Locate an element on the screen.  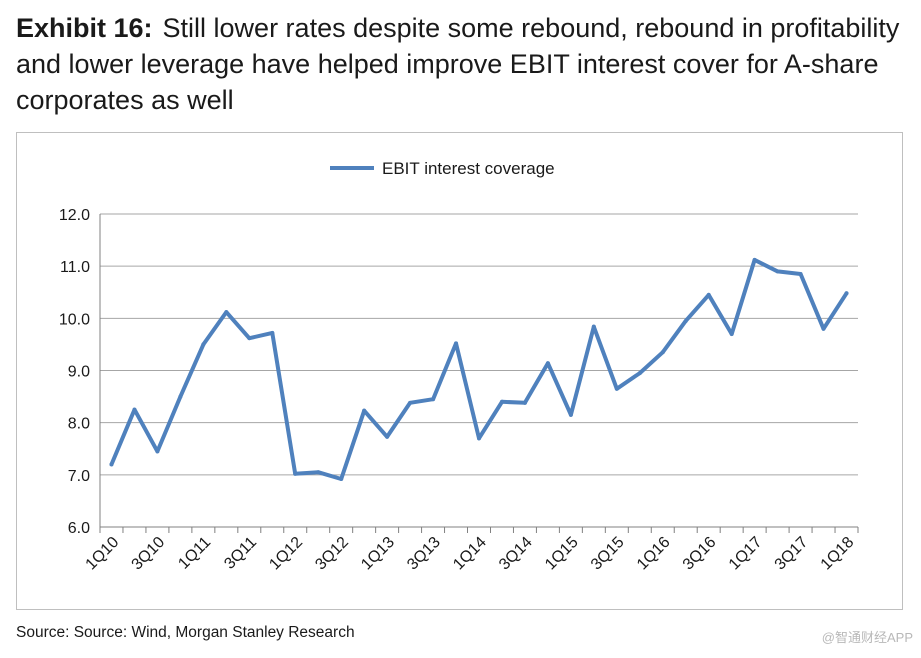
x-tick-label: 3Q15 is located at coordinates (608, 554).